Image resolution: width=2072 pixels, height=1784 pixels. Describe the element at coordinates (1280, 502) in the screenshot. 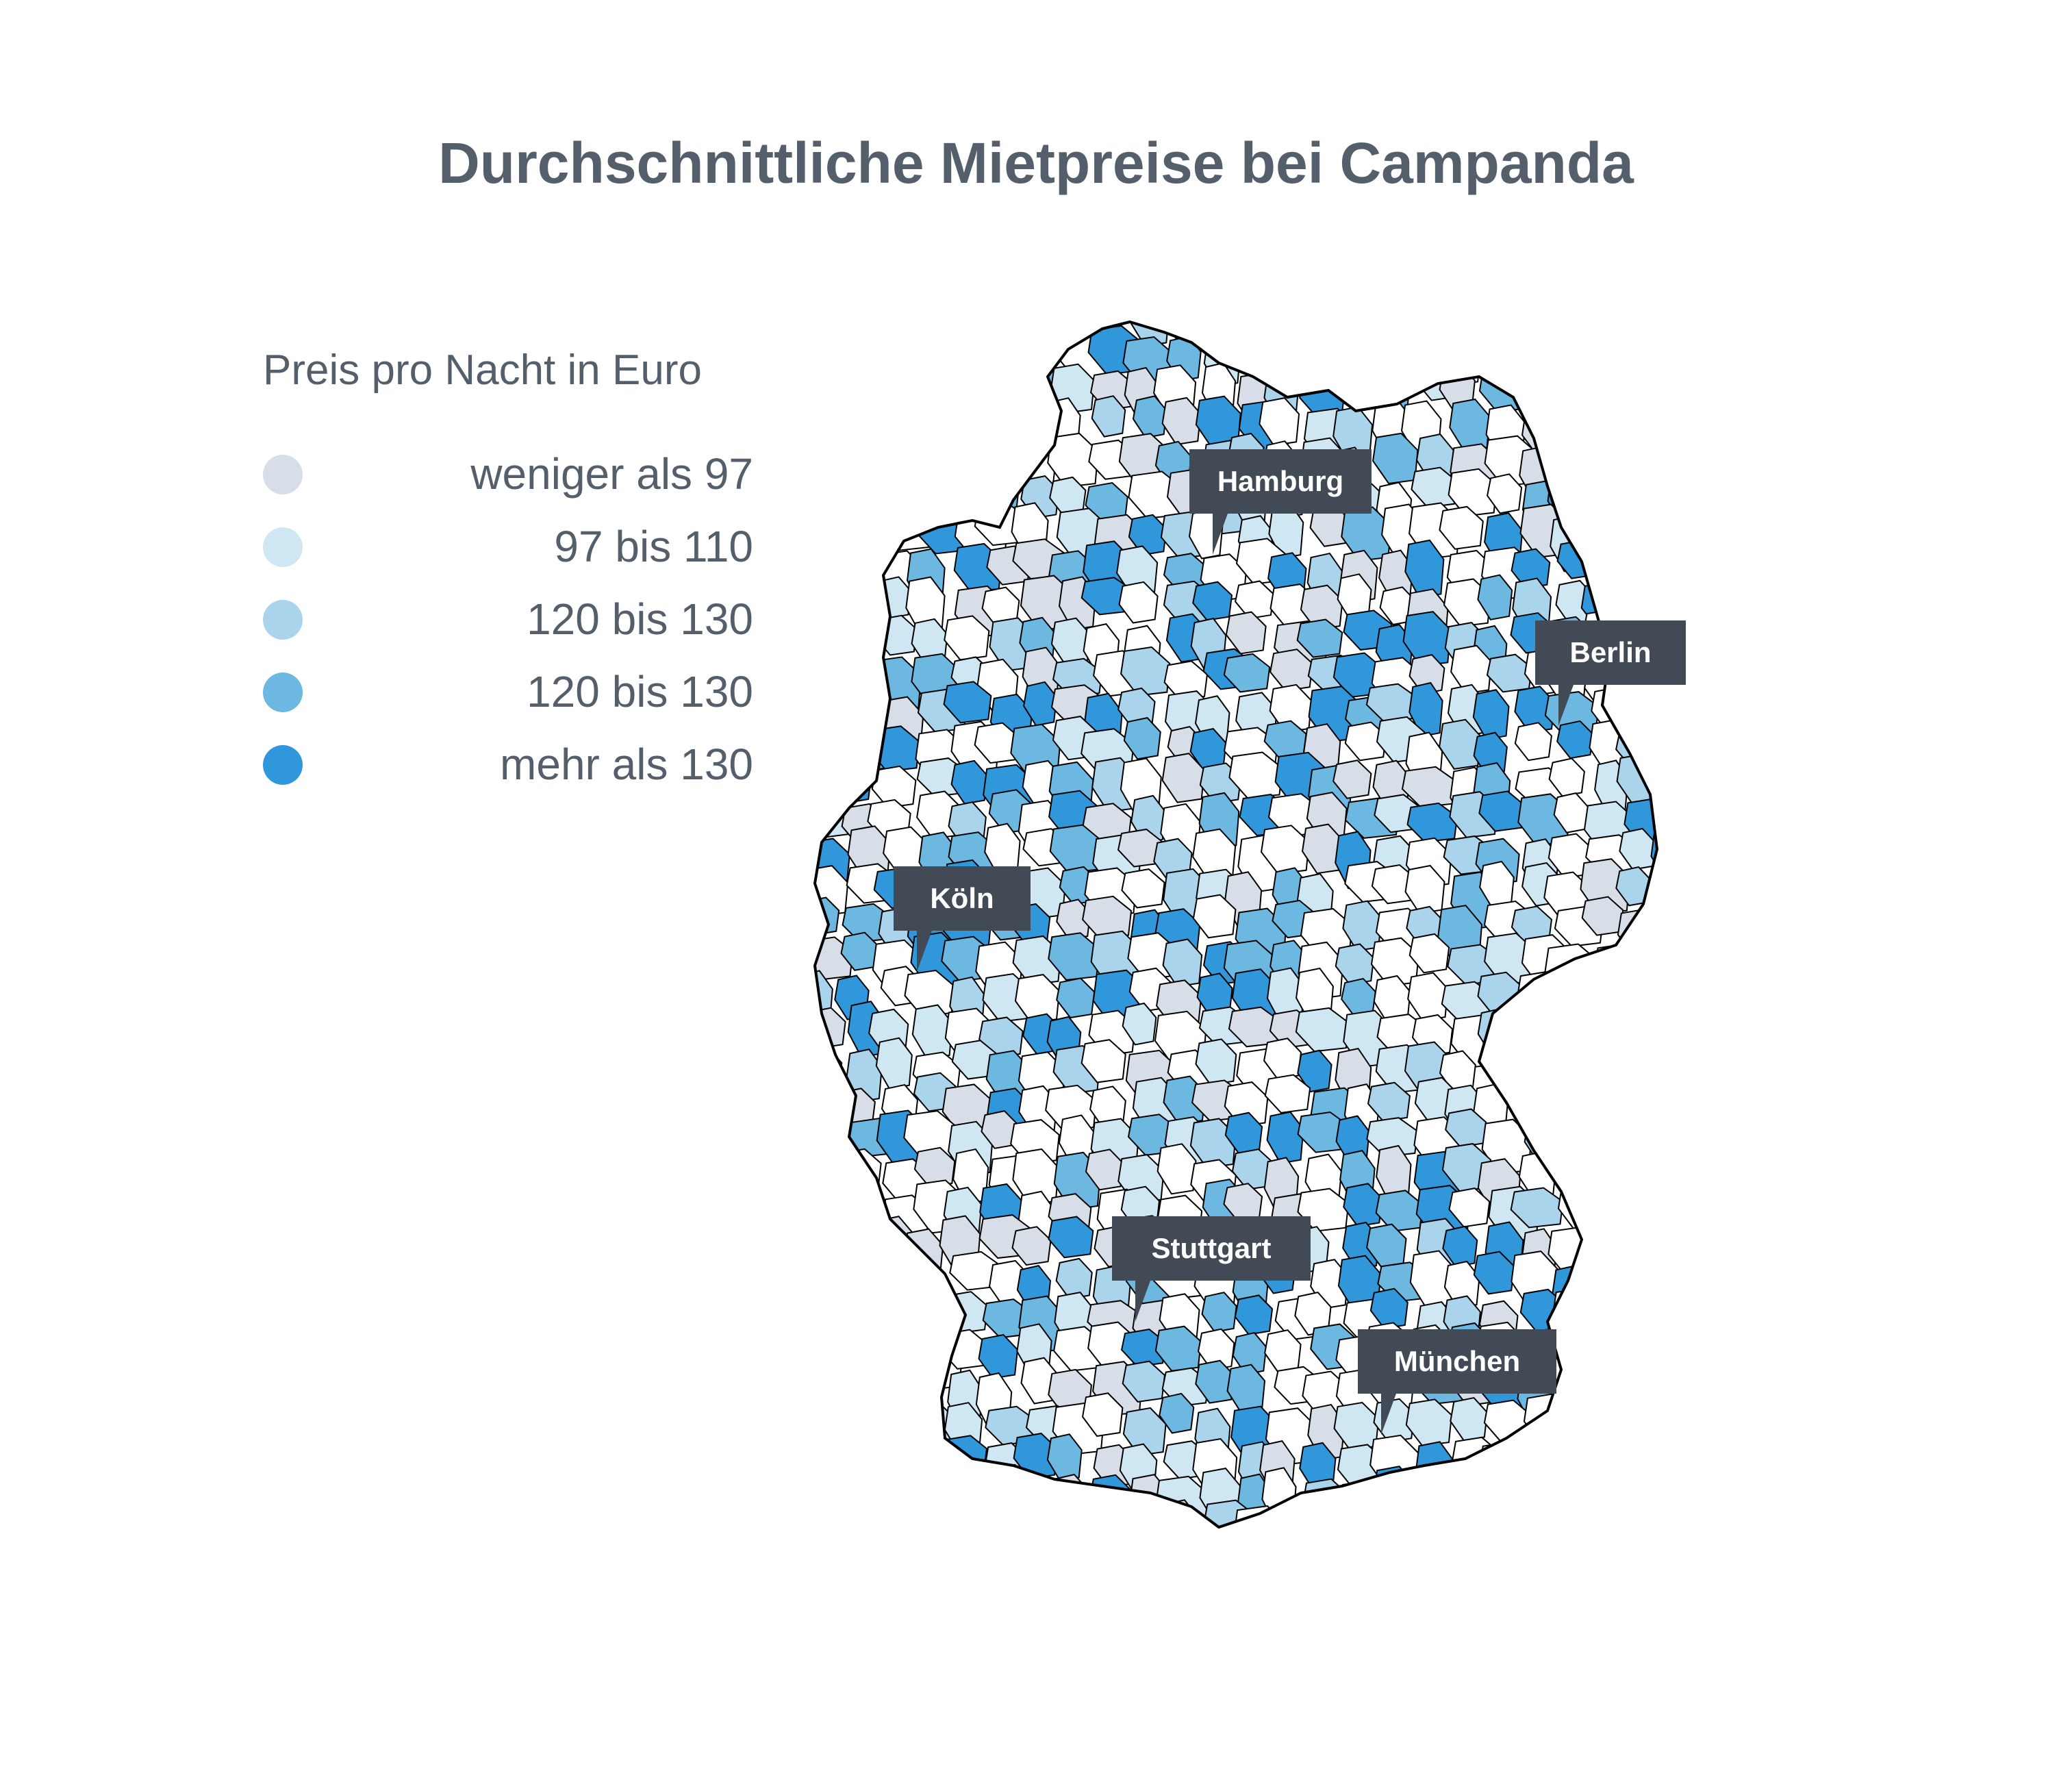

I see `city-label-hamburg: Hamburg` at that location.